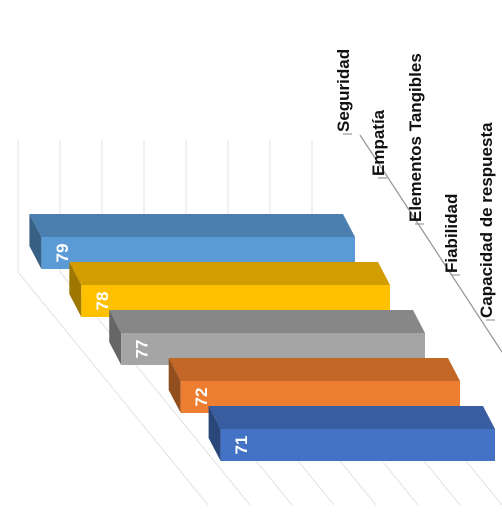  Describe the element at coordinates (142, 349) in the screenshot. I see `data-label: 77` at that location.